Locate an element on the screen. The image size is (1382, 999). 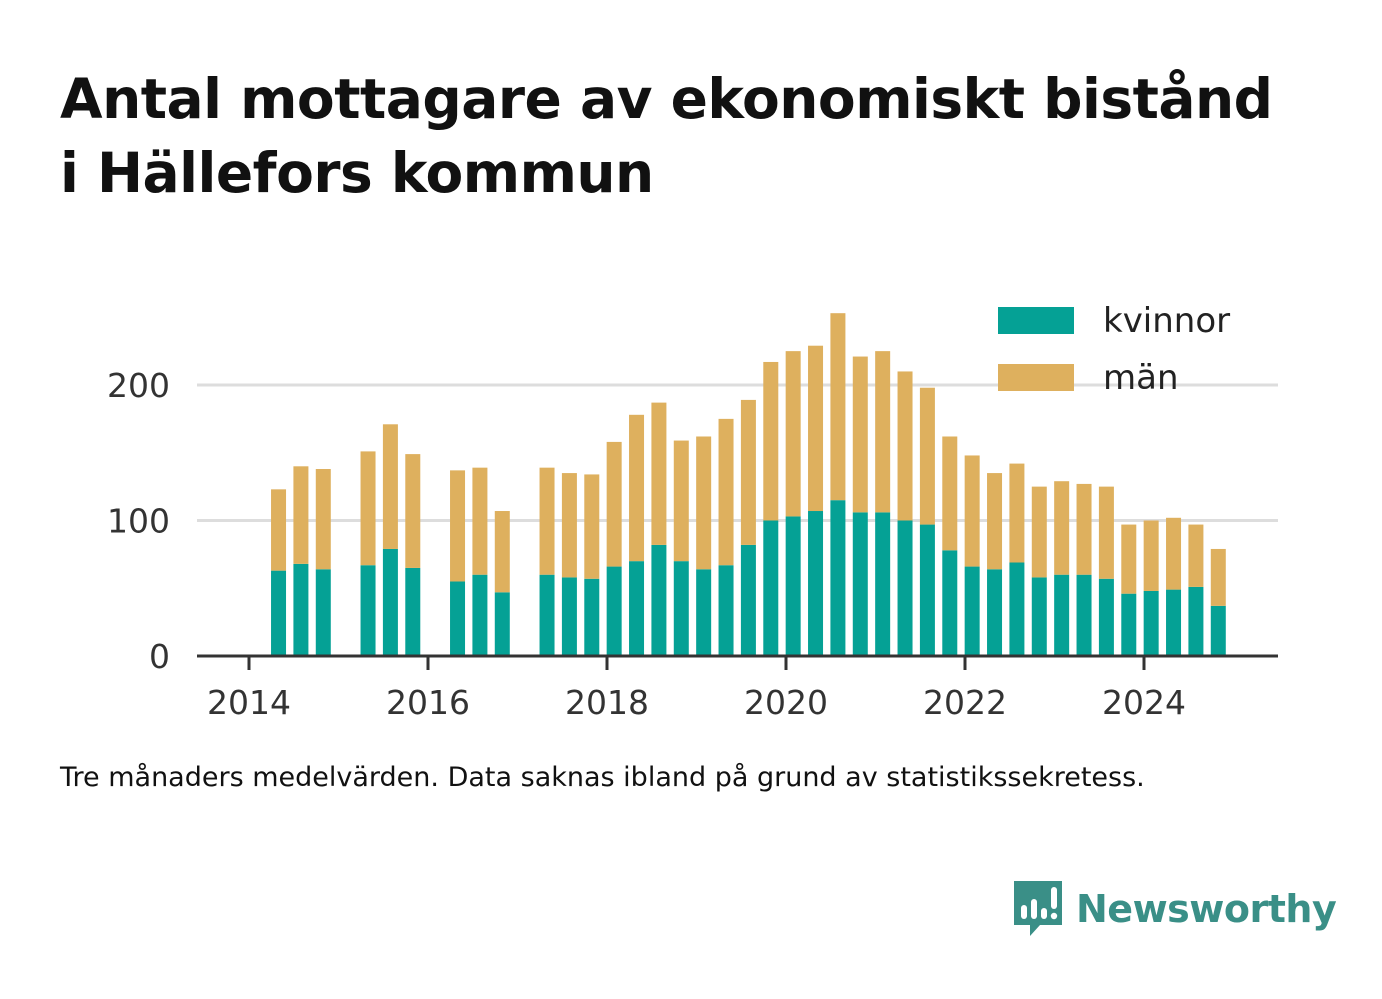
legend: kvinnor män is located at coordinates (1114, 349).